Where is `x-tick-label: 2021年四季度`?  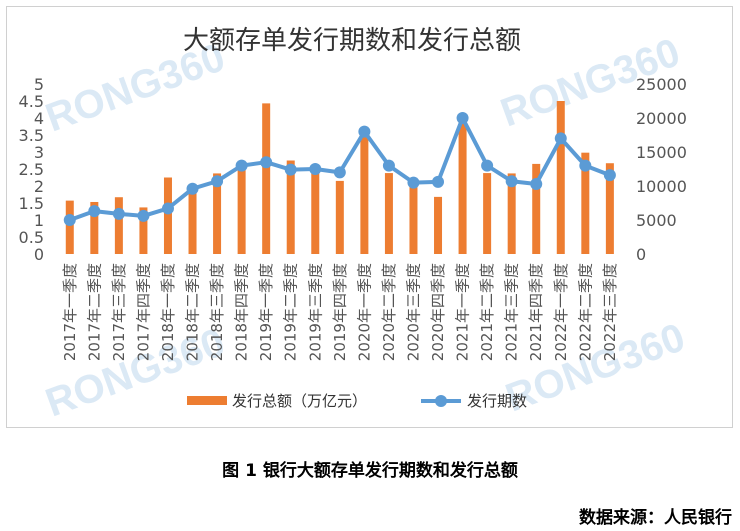
x-tick-label: 2021年四季度 is located at coordinates (536, 312).